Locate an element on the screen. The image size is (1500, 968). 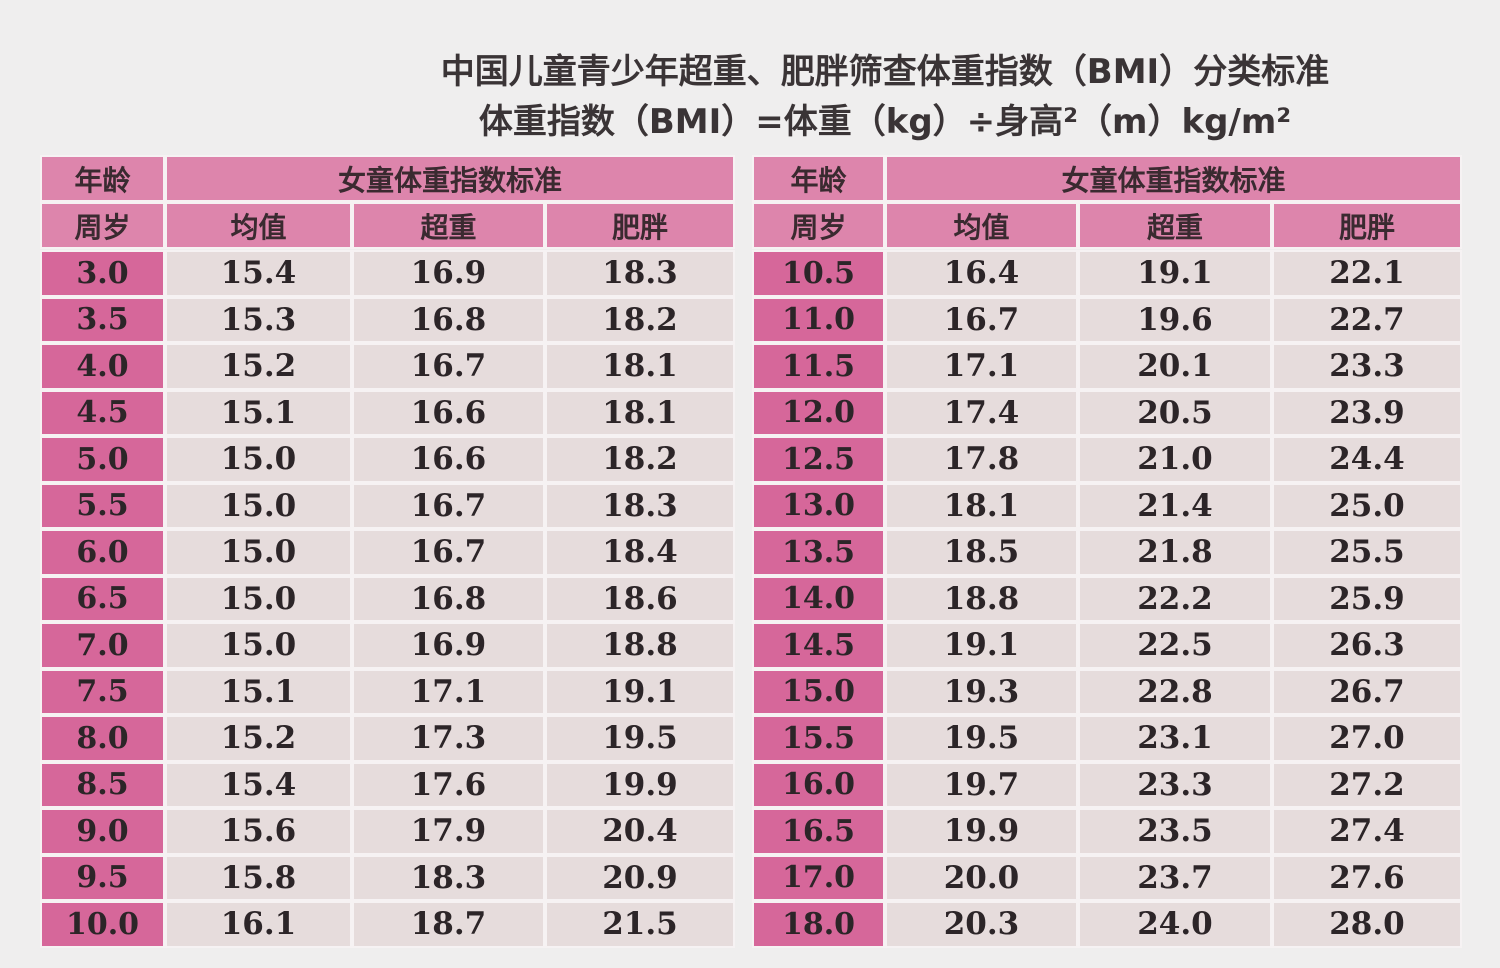
bmi-value: 20.4 is located at coordinates (640, 831).